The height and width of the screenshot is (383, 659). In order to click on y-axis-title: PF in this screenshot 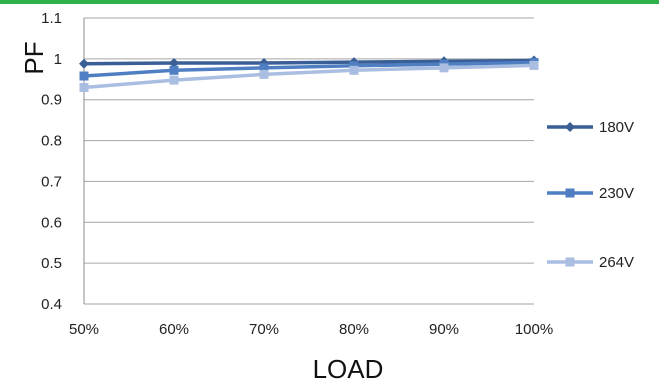, I will do `click(34, 57)`.